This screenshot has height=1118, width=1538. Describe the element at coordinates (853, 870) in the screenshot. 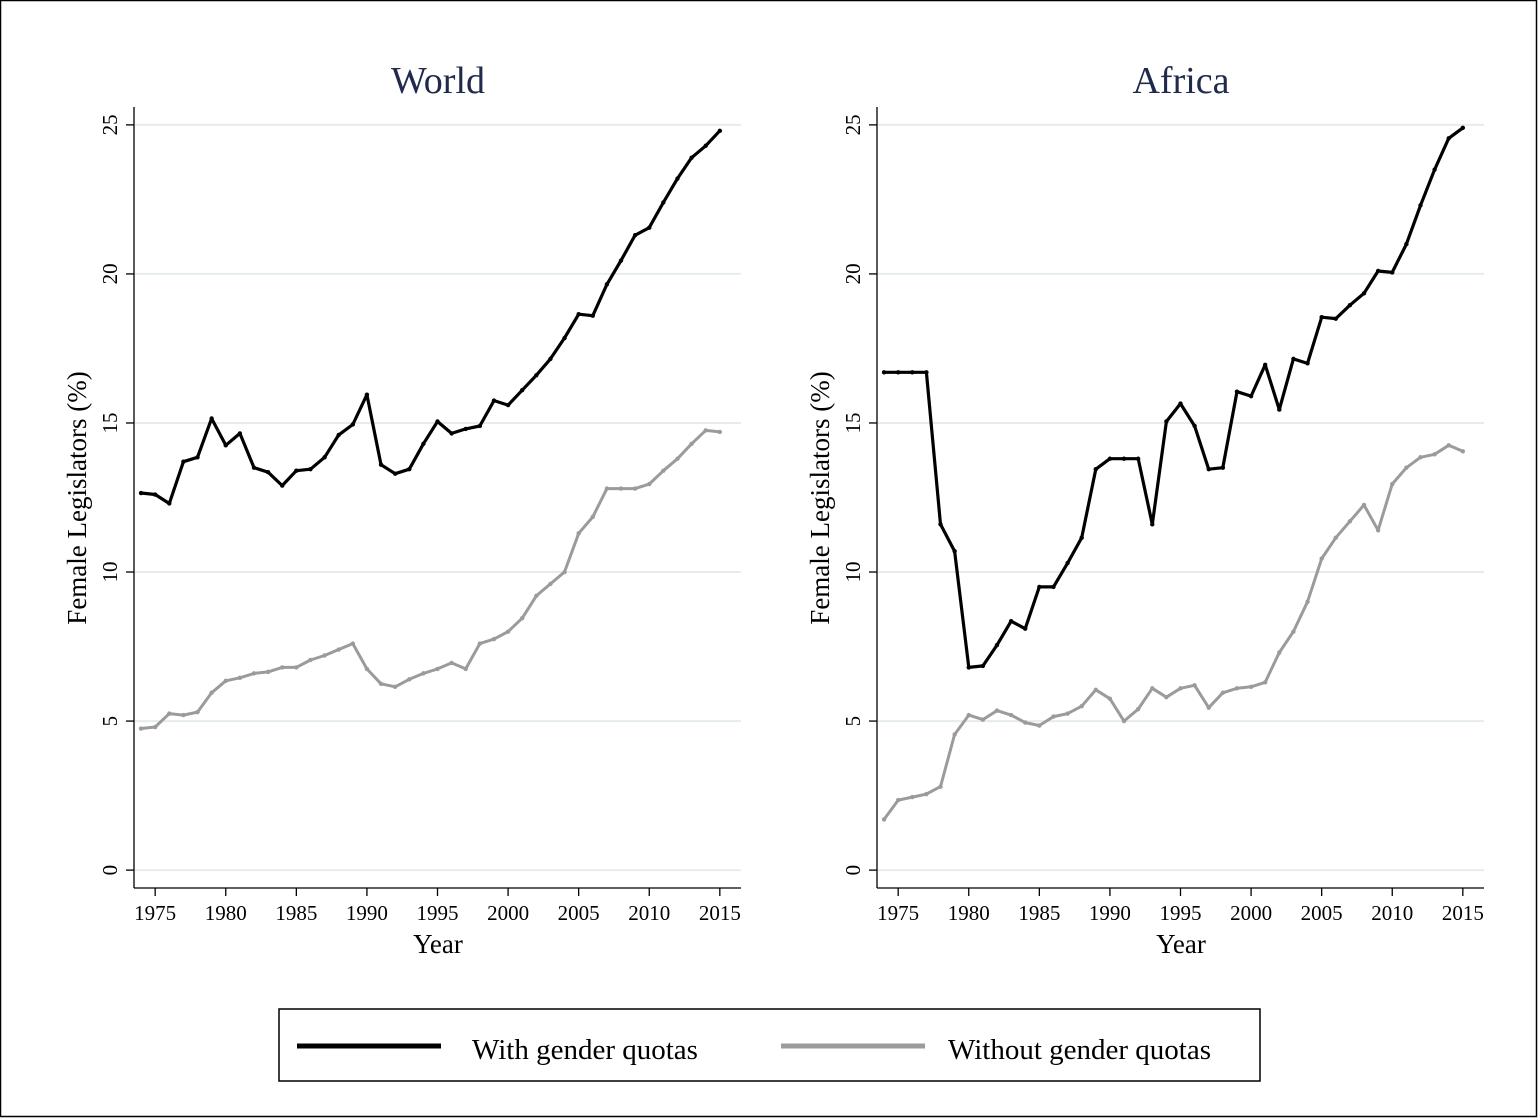

I see `y-tick-label-africa-0: 0` at that location.